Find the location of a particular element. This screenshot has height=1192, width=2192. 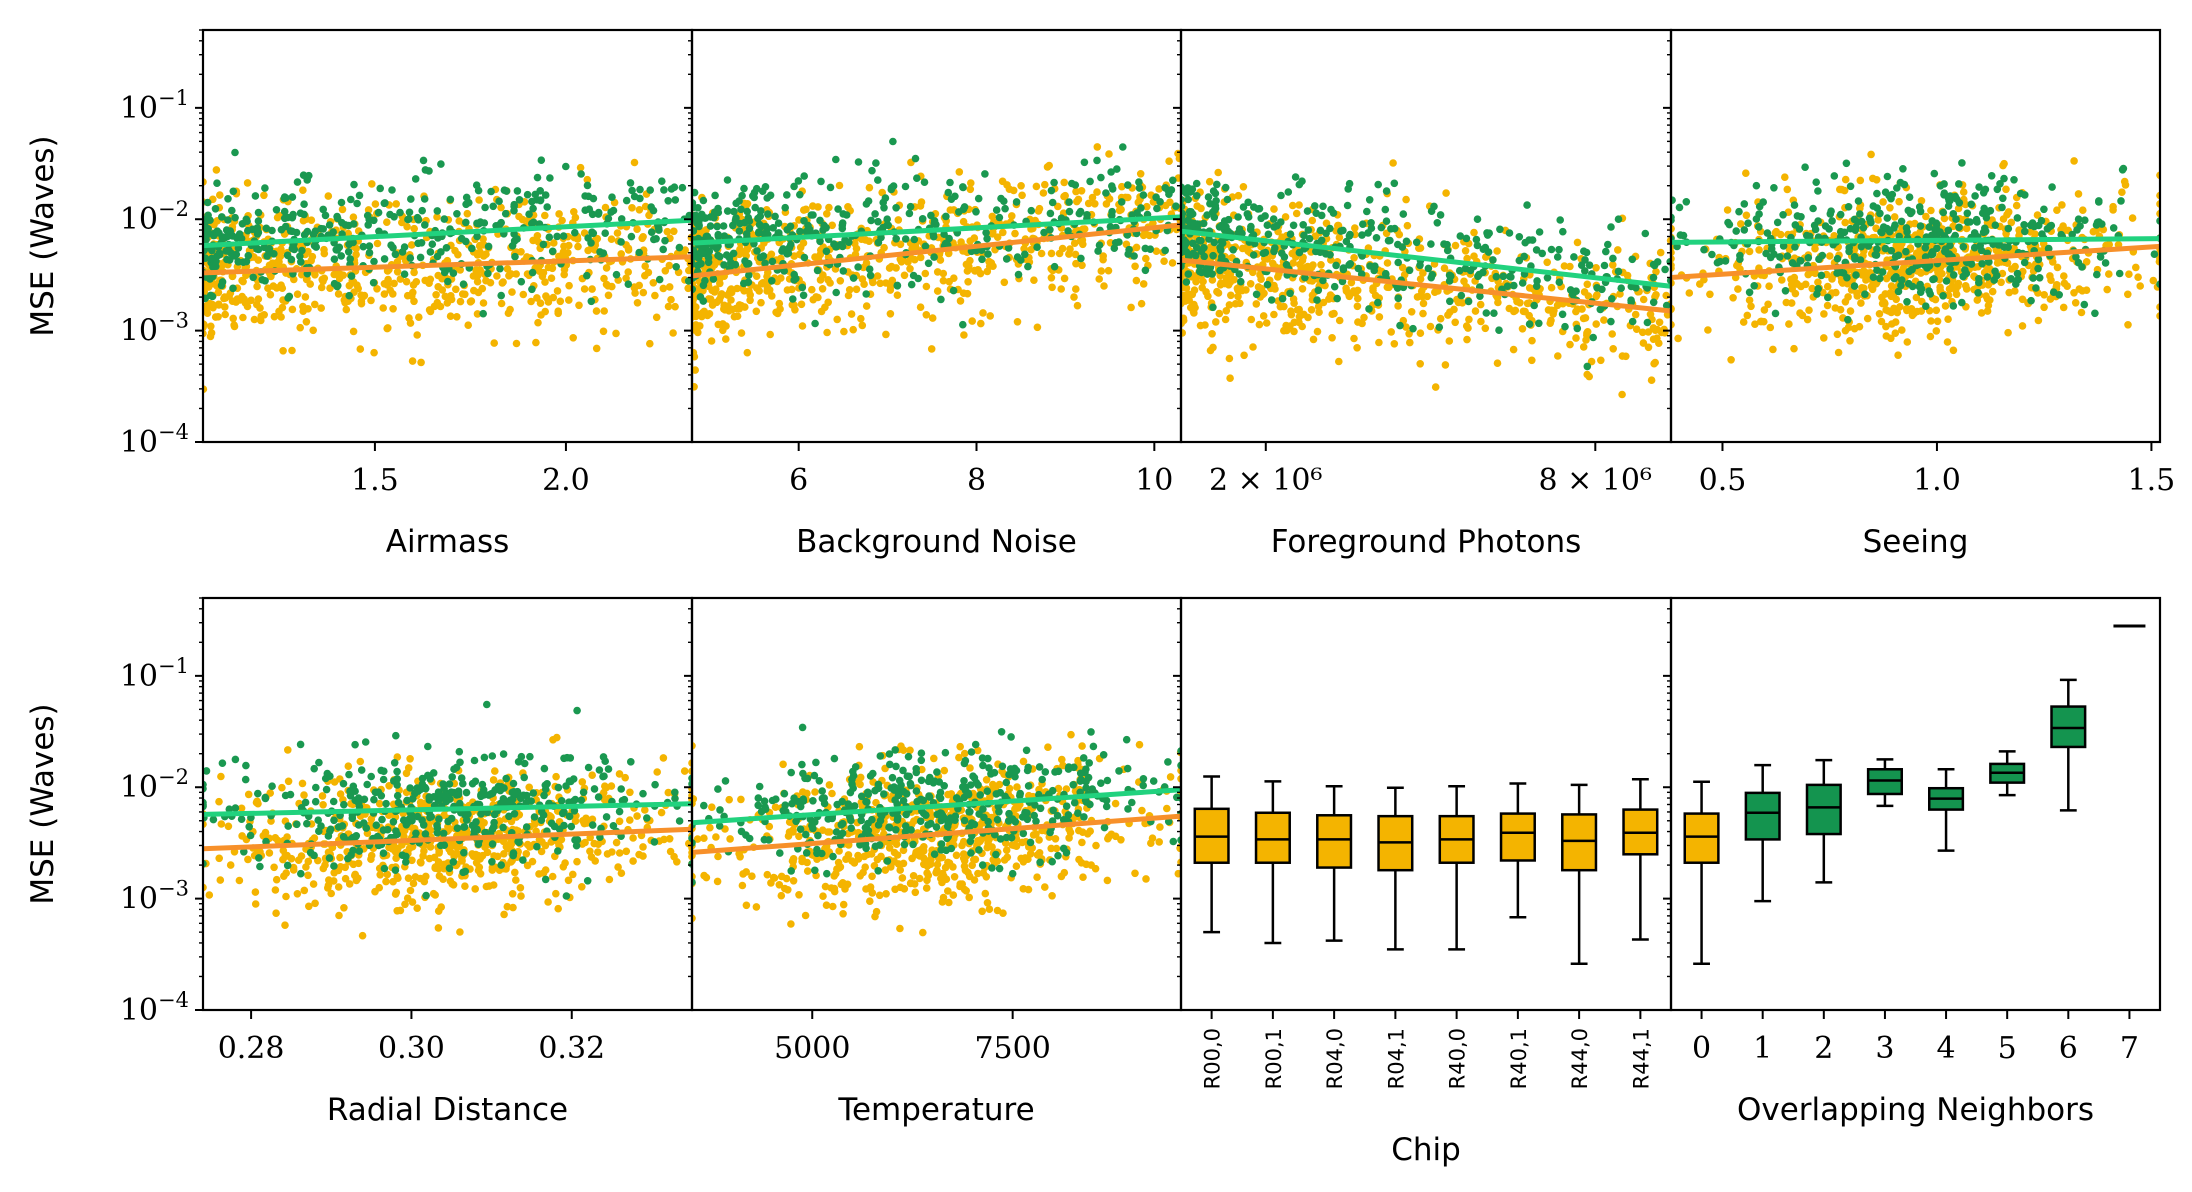

x-tick-label: 1.5 is located at coordinates (2152, 480).